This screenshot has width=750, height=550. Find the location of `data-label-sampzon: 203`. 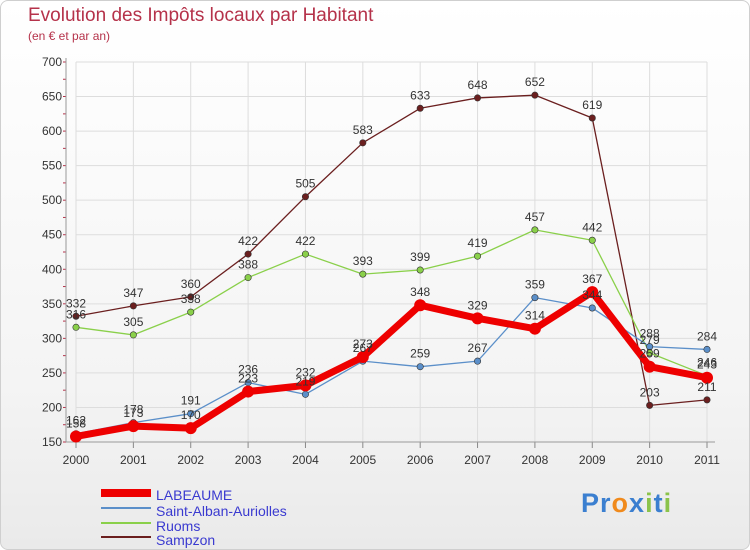

data-label-sampzon: 203 is located at coordinates (650, 392).